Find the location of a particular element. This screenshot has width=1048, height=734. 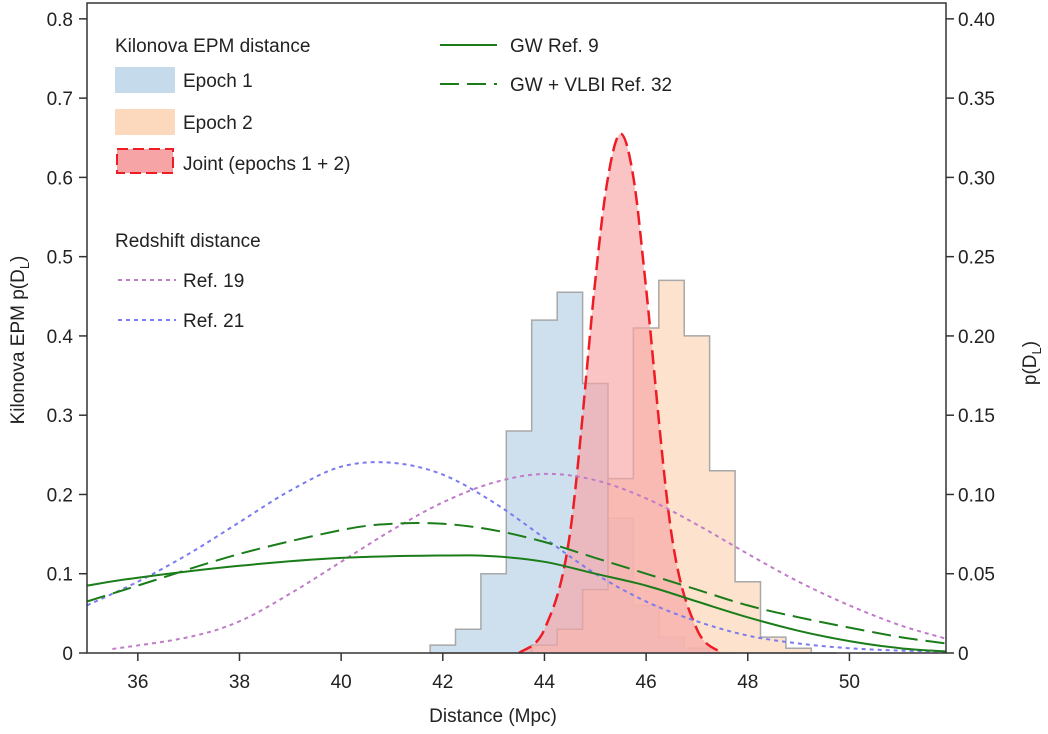

gw-vlbi-curve is located at coordinates (516, 583).